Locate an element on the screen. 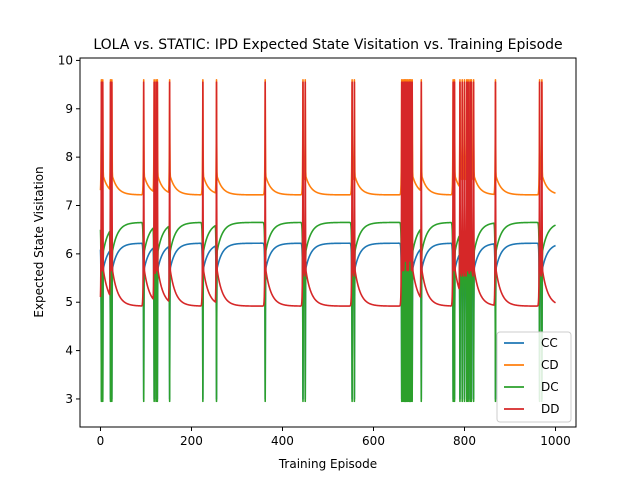  legend-box is located at coordinates (534, 377).